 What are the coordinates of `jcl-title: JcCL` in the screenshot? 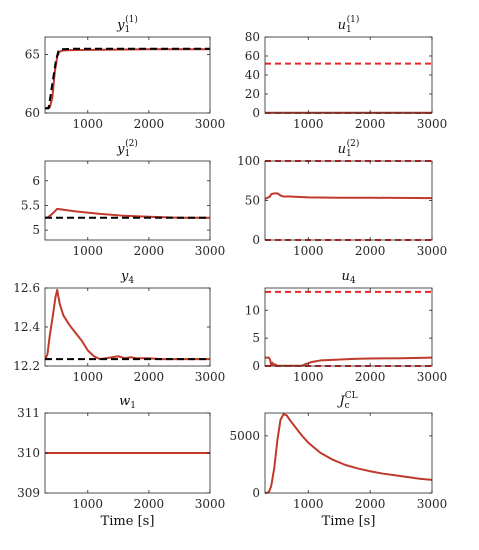 It's located at (346, 401).